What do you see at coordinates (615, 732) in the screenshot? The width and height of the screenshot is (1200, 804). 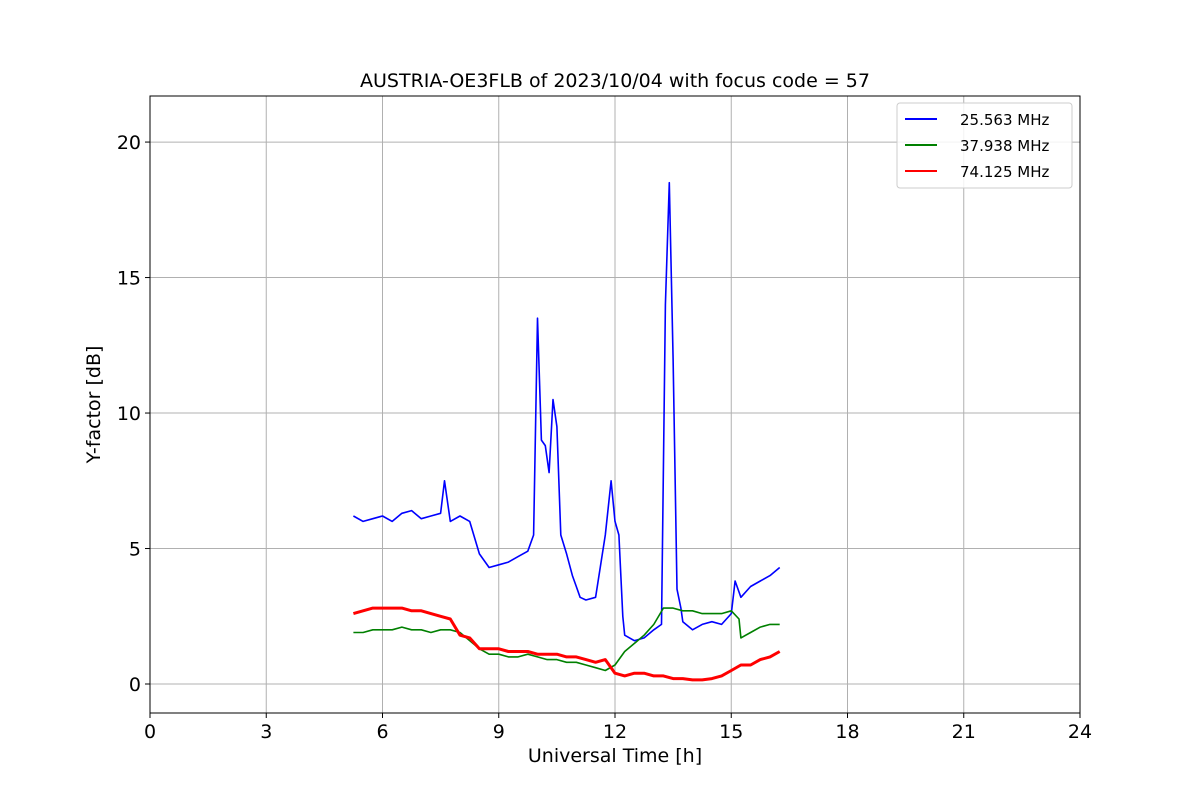 I see `x-tick-label: 12` at bounding box center [615, 732].